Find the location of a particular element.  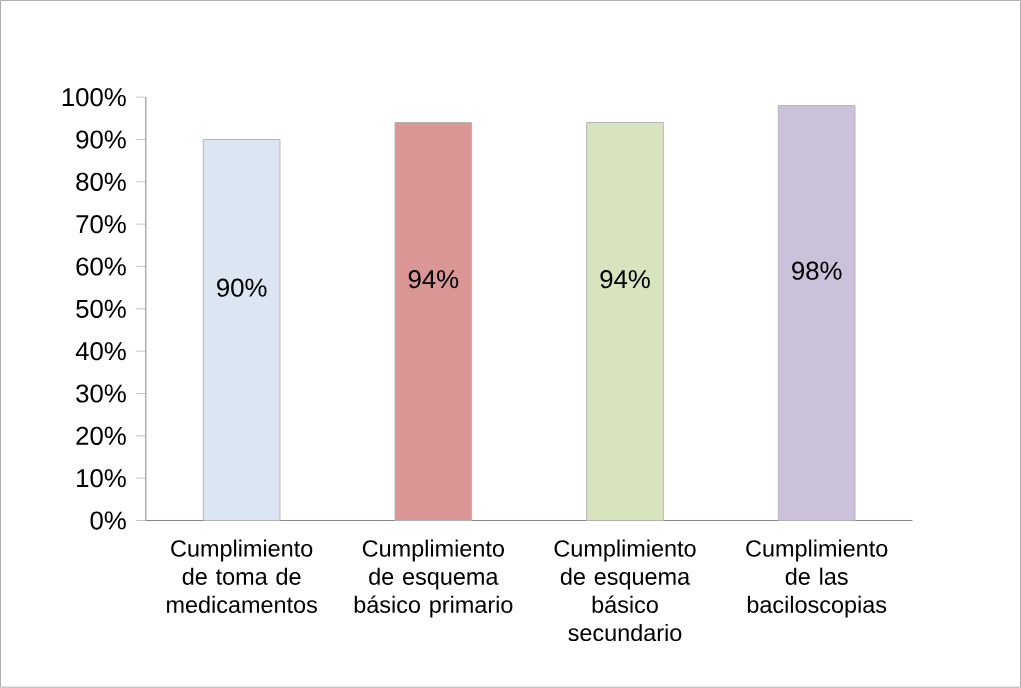

y-tick-label: 0% is located at coordinates (108, 520).